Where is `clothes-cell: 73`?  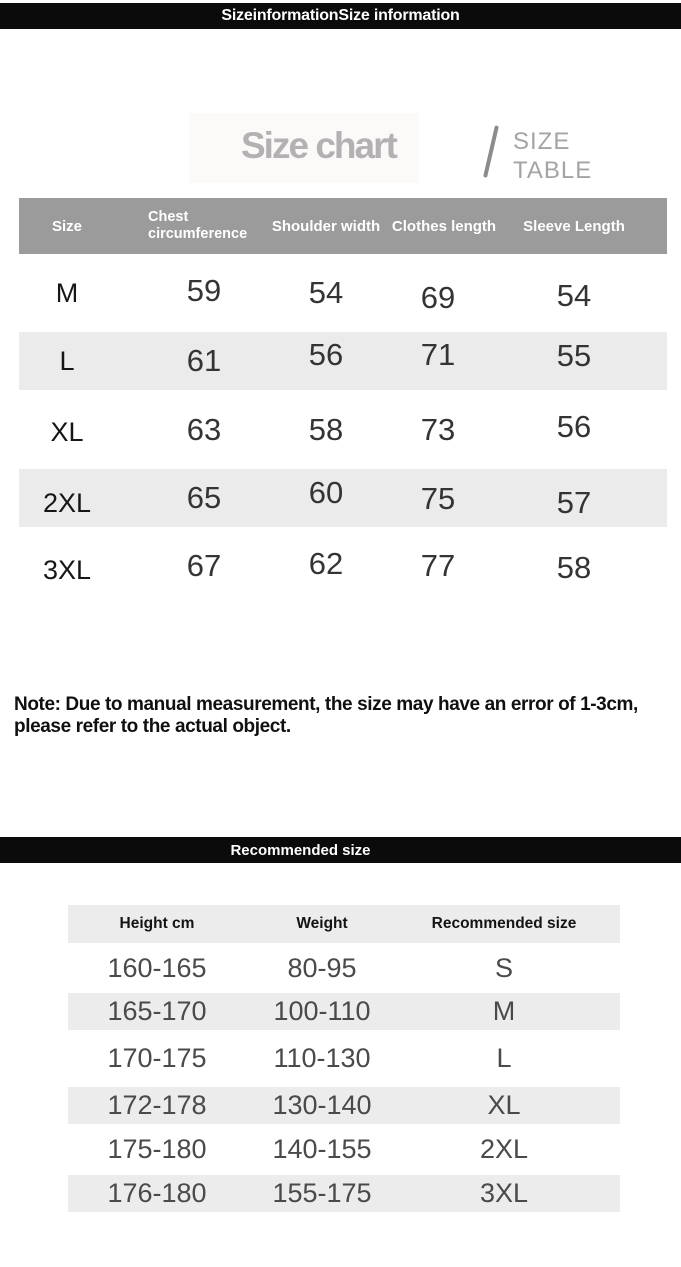 clothes-cell: 73 is located at coordinates (438, 429).